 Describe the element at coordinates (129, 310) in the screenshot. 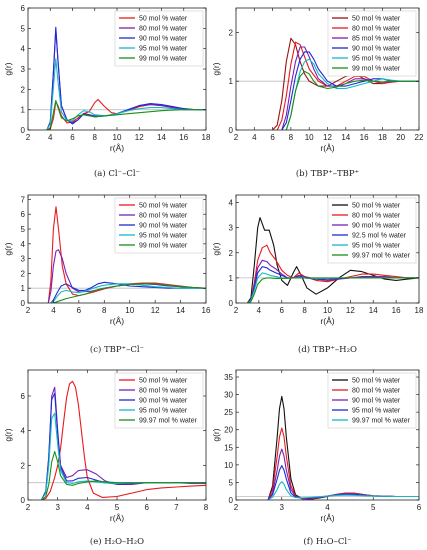

I see `x-tick-label: 10` at that location.